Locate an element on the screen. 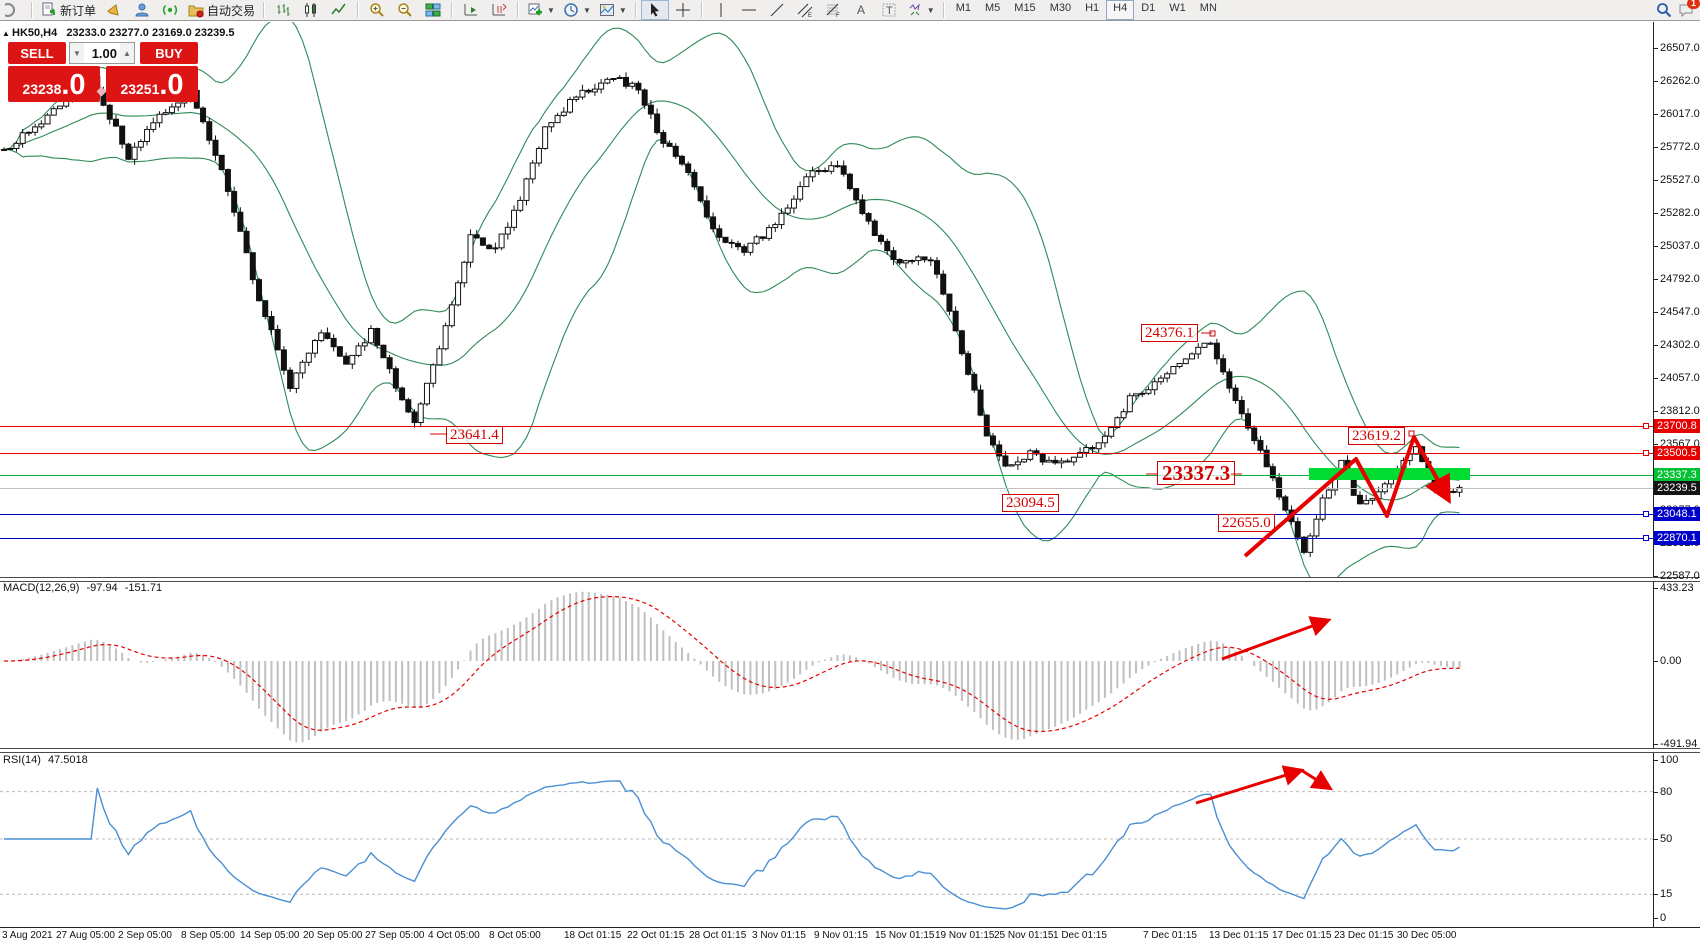  price-line-23500.5 is located at coordinates (826, 453).